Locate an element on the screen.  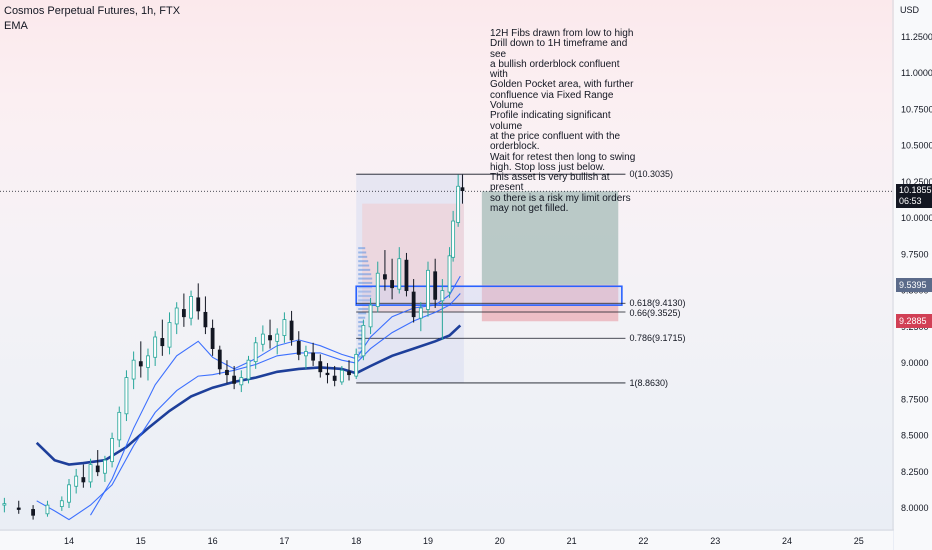
indicator-label: EMA is located at coordinates (16, 26).